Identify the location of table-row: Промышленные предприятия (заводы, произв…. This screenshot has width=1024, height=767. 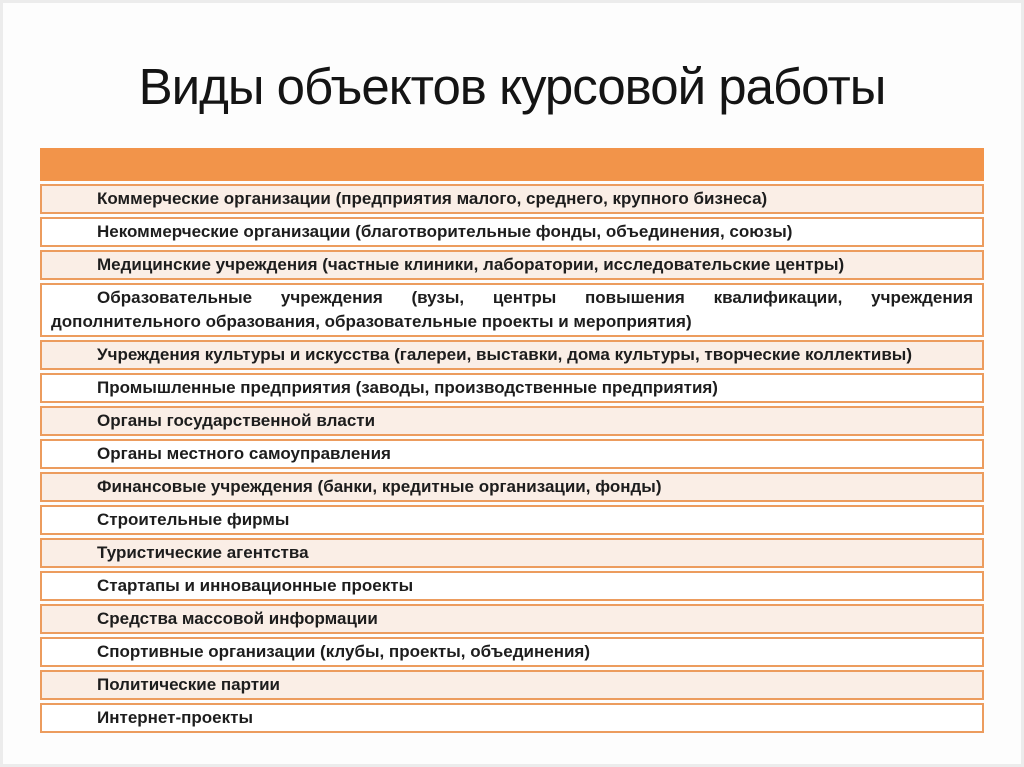
(512, 388).